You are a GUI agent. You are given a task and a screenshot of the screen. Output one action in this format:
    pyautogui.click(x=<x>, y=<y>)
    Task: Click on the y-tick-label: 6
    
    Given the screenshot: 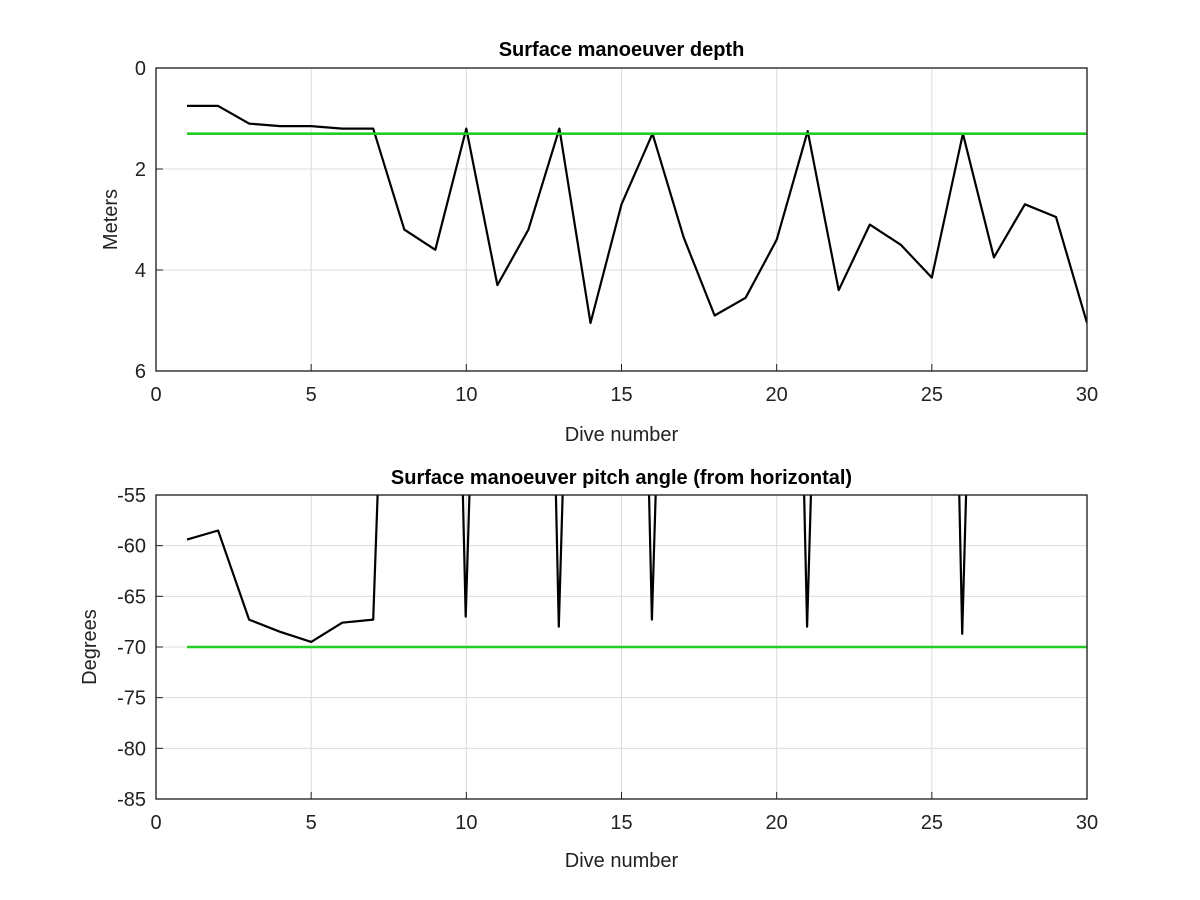 What is the action you would take?
    pyautogui.click(x=140, y=372)
    